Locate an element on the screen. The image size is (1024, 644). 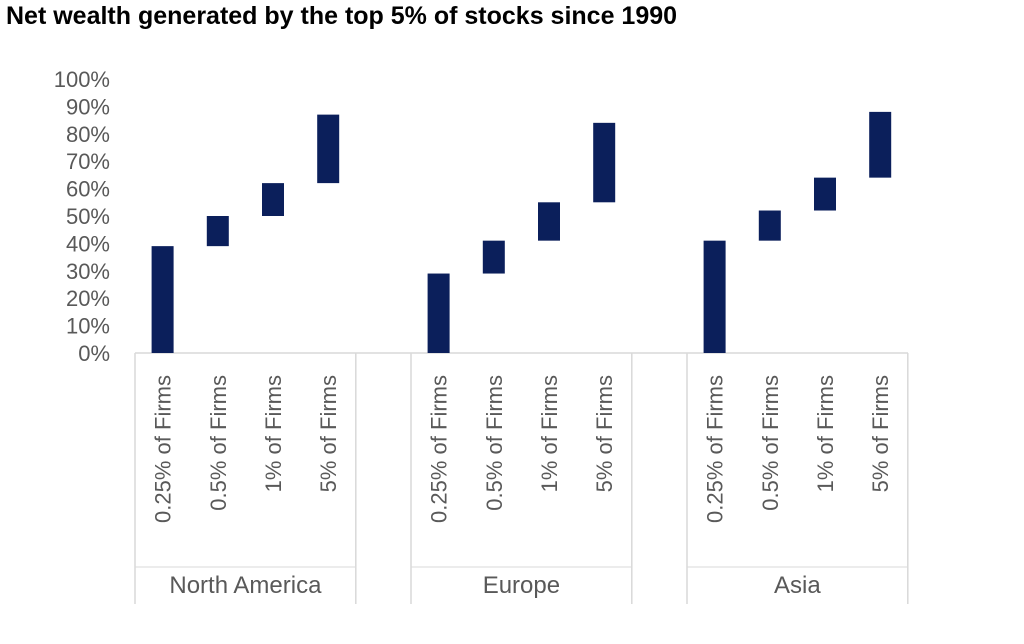
y-tick-label: 70% is located at coordinates (88, 161).